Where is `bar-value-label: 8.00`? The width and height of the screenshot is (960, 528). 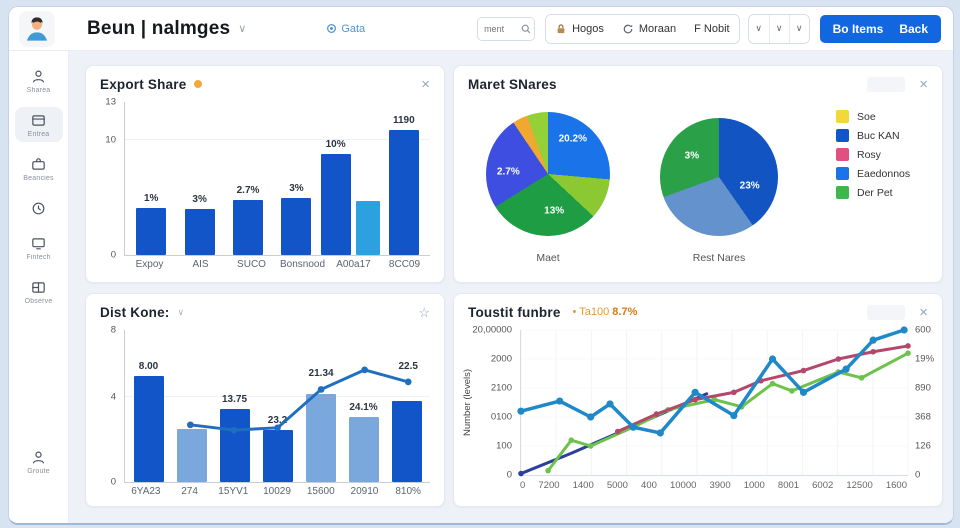 bar-value-label: 8.00 is located at coordinates (148, 366).